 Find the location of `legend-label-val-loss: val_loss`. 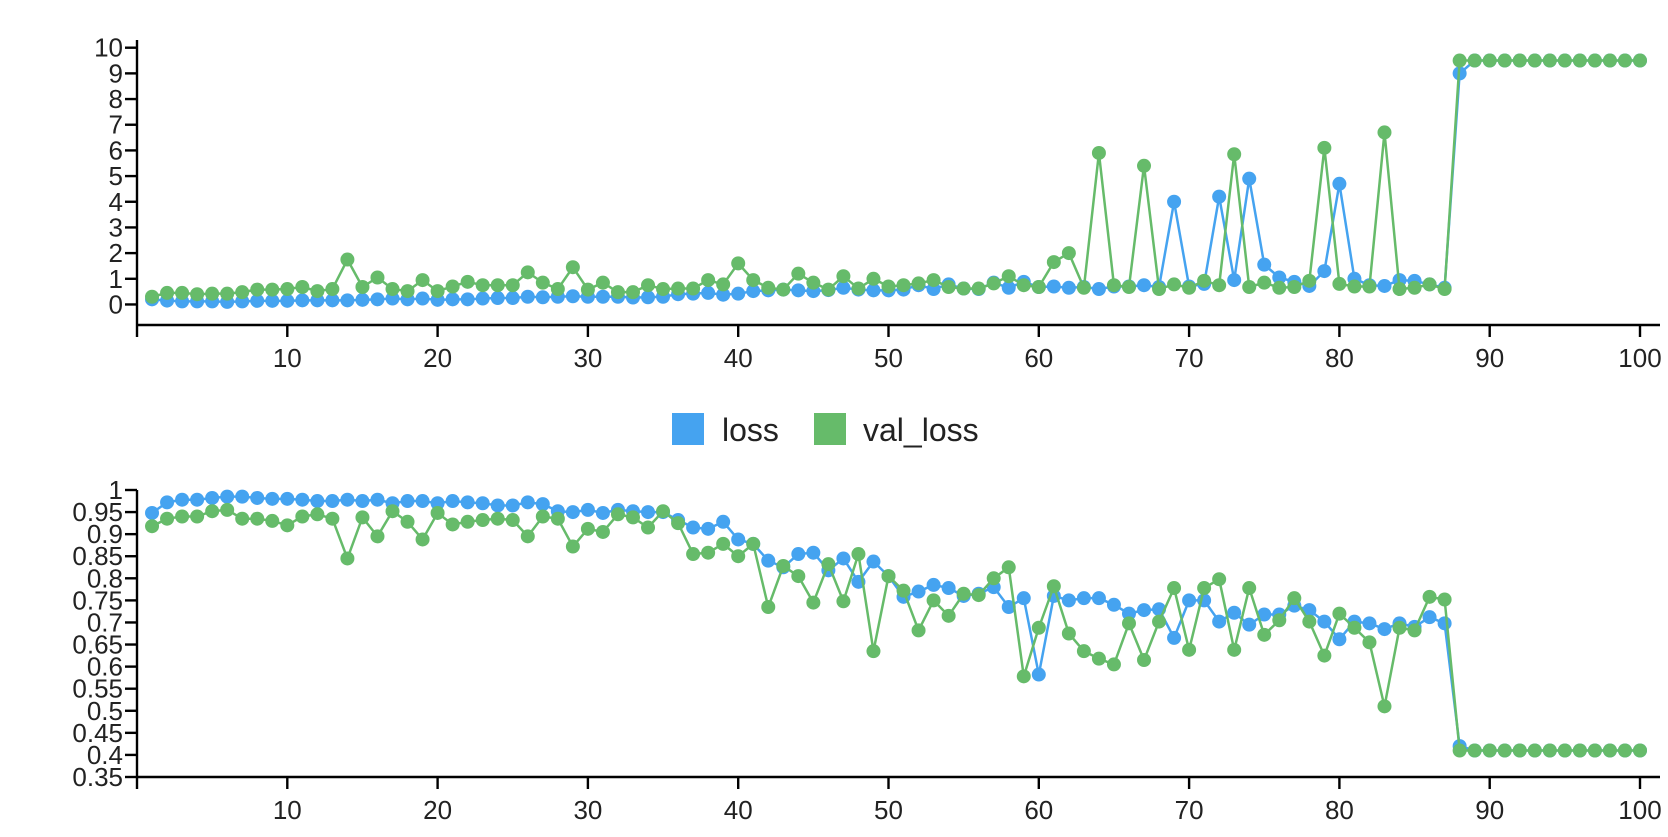

legend-label-val-loss: val_loss is located at coordinates (921, 430).